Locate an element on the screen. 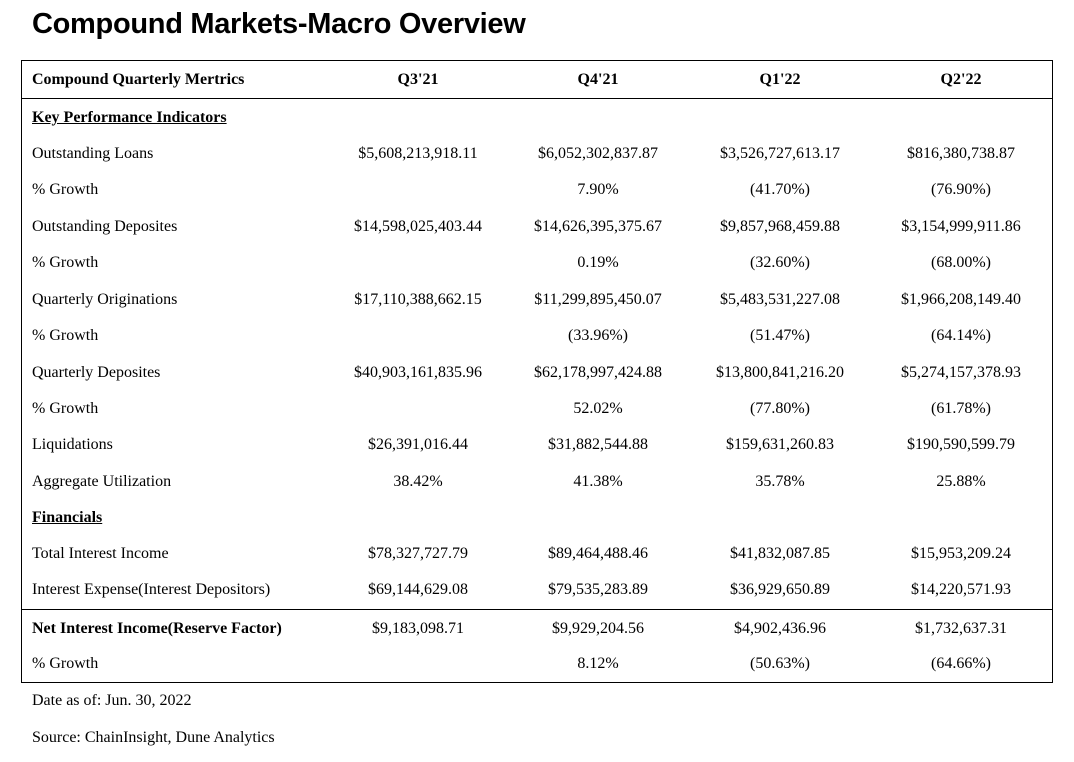 This screenshot has width=1074, height=762. row-label: Liquidations is located at coordinates (72, 444).